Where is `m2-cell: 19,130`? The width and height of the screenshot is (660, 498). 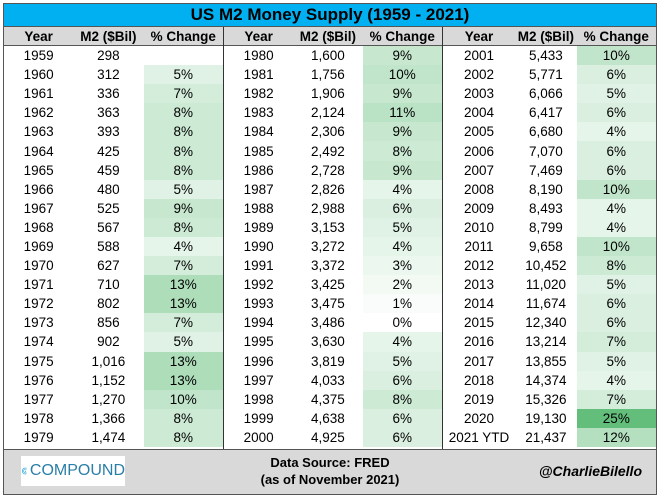 m2-cell: 19,130 is located at coordinates (546, 418).